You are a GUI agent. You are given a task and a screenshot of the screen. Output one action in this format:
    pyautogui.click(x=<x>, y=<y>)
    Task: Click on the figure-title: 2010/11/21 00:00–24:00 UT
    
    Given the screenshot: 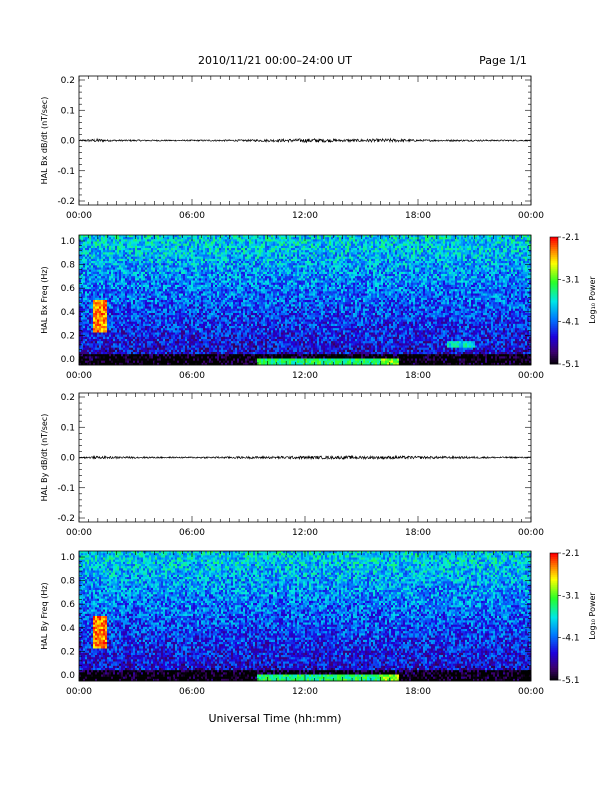 What is the action you would take?
    pyautogui.click(x=275, y=60)
    